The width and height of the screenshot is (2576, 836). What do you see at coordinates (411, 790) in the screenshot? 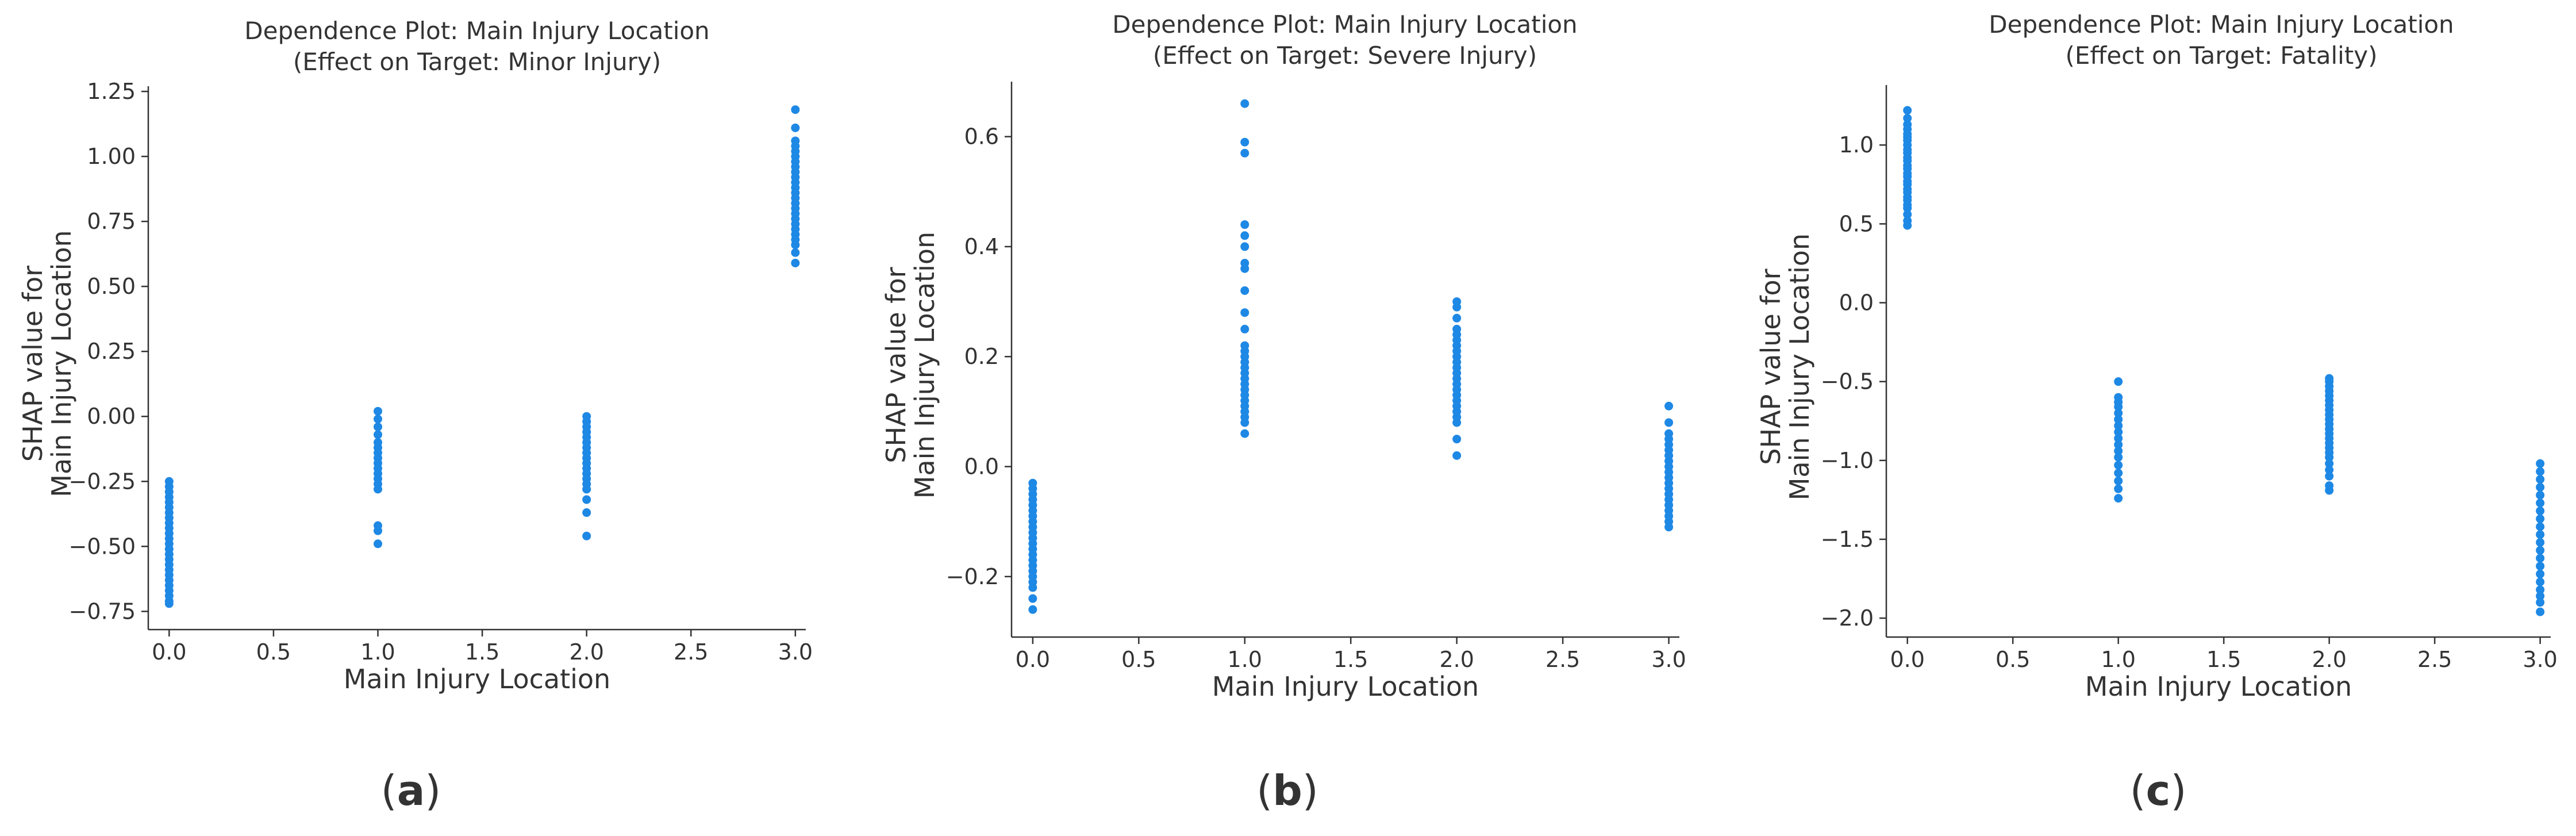
I see `caption-letter: a` at bounding box center [411, 790].